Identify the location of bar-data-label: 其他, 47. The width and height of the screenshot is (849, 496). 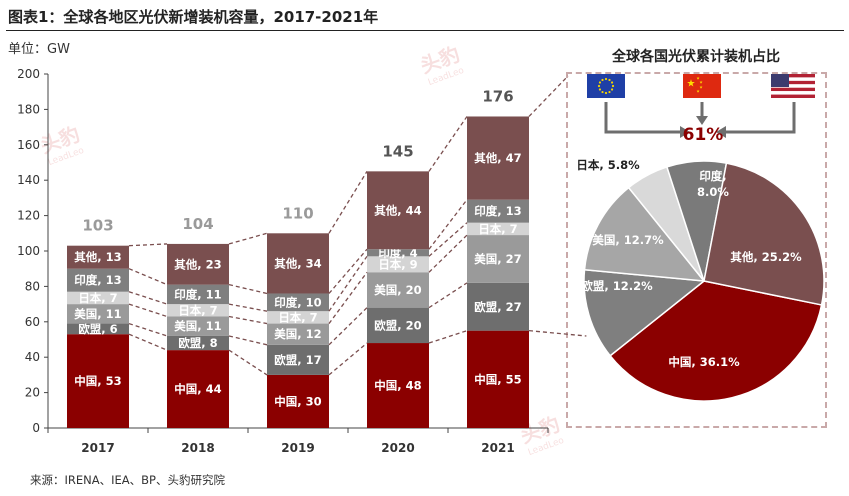
(497, 158).